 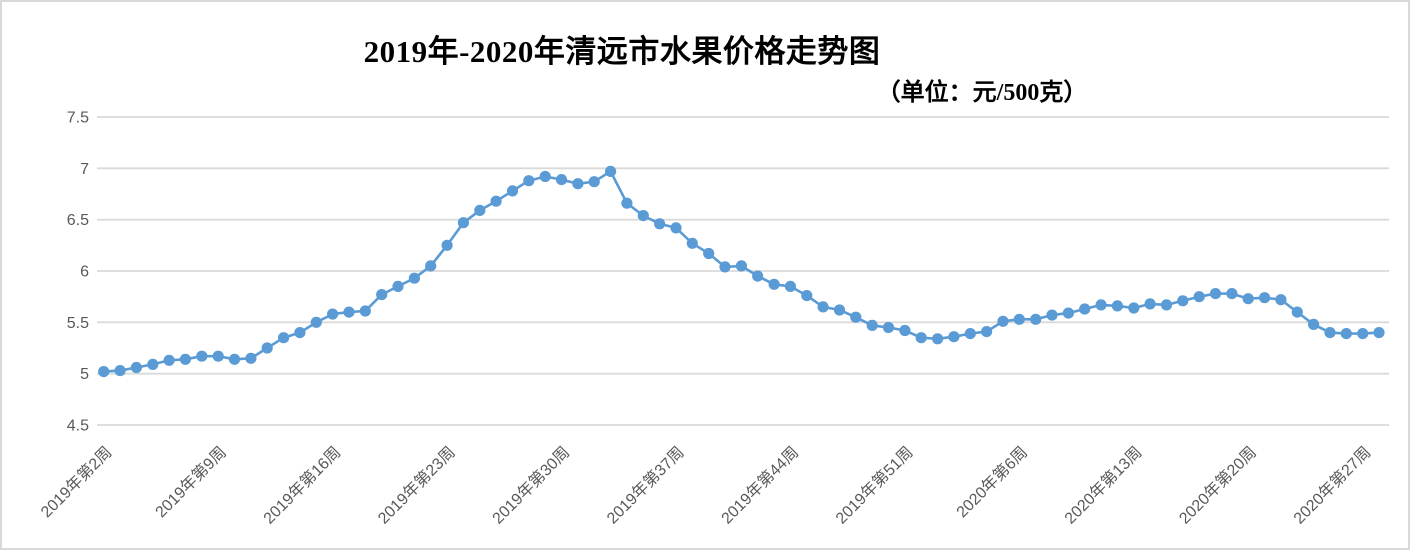 What do you see at coordinates (1218, 485) in the screenshot?
I see `x-axis-tick-label: 2020年第20周` at bounding box center [1218, 485].